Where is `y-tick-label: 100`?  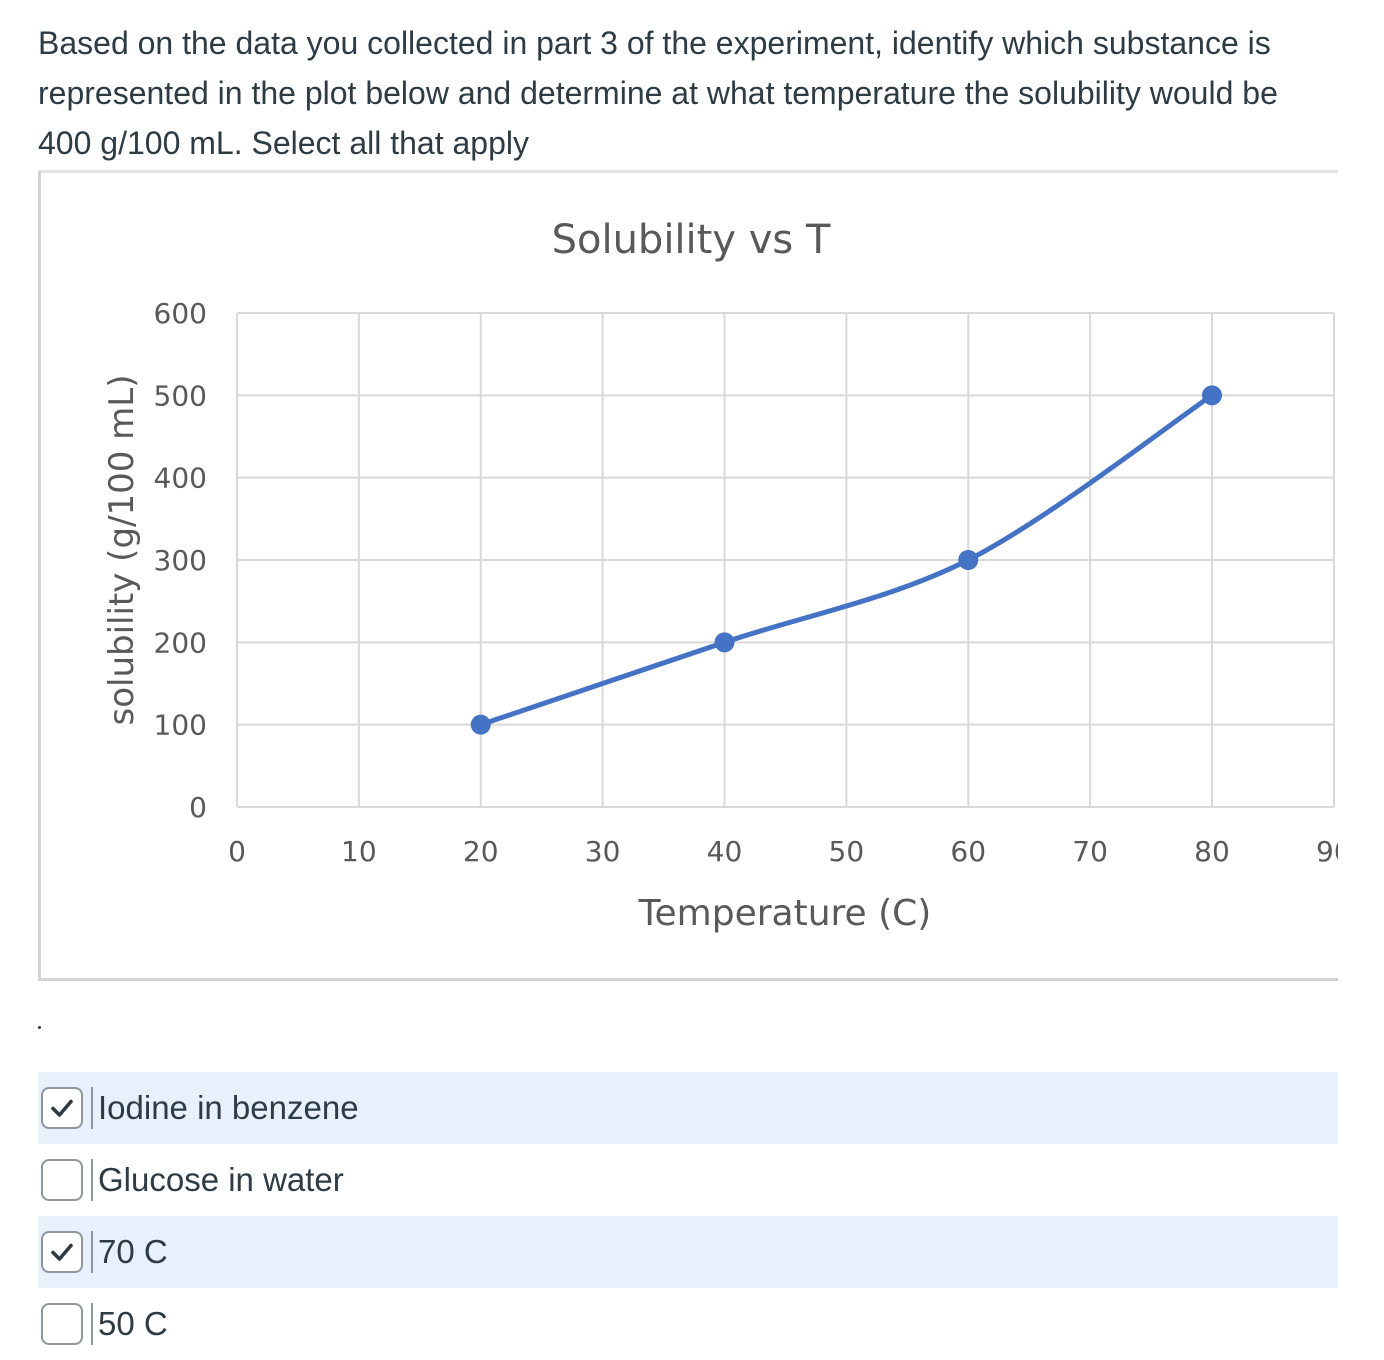 y-tick-label: 100 is located at coordinates (180, 725).